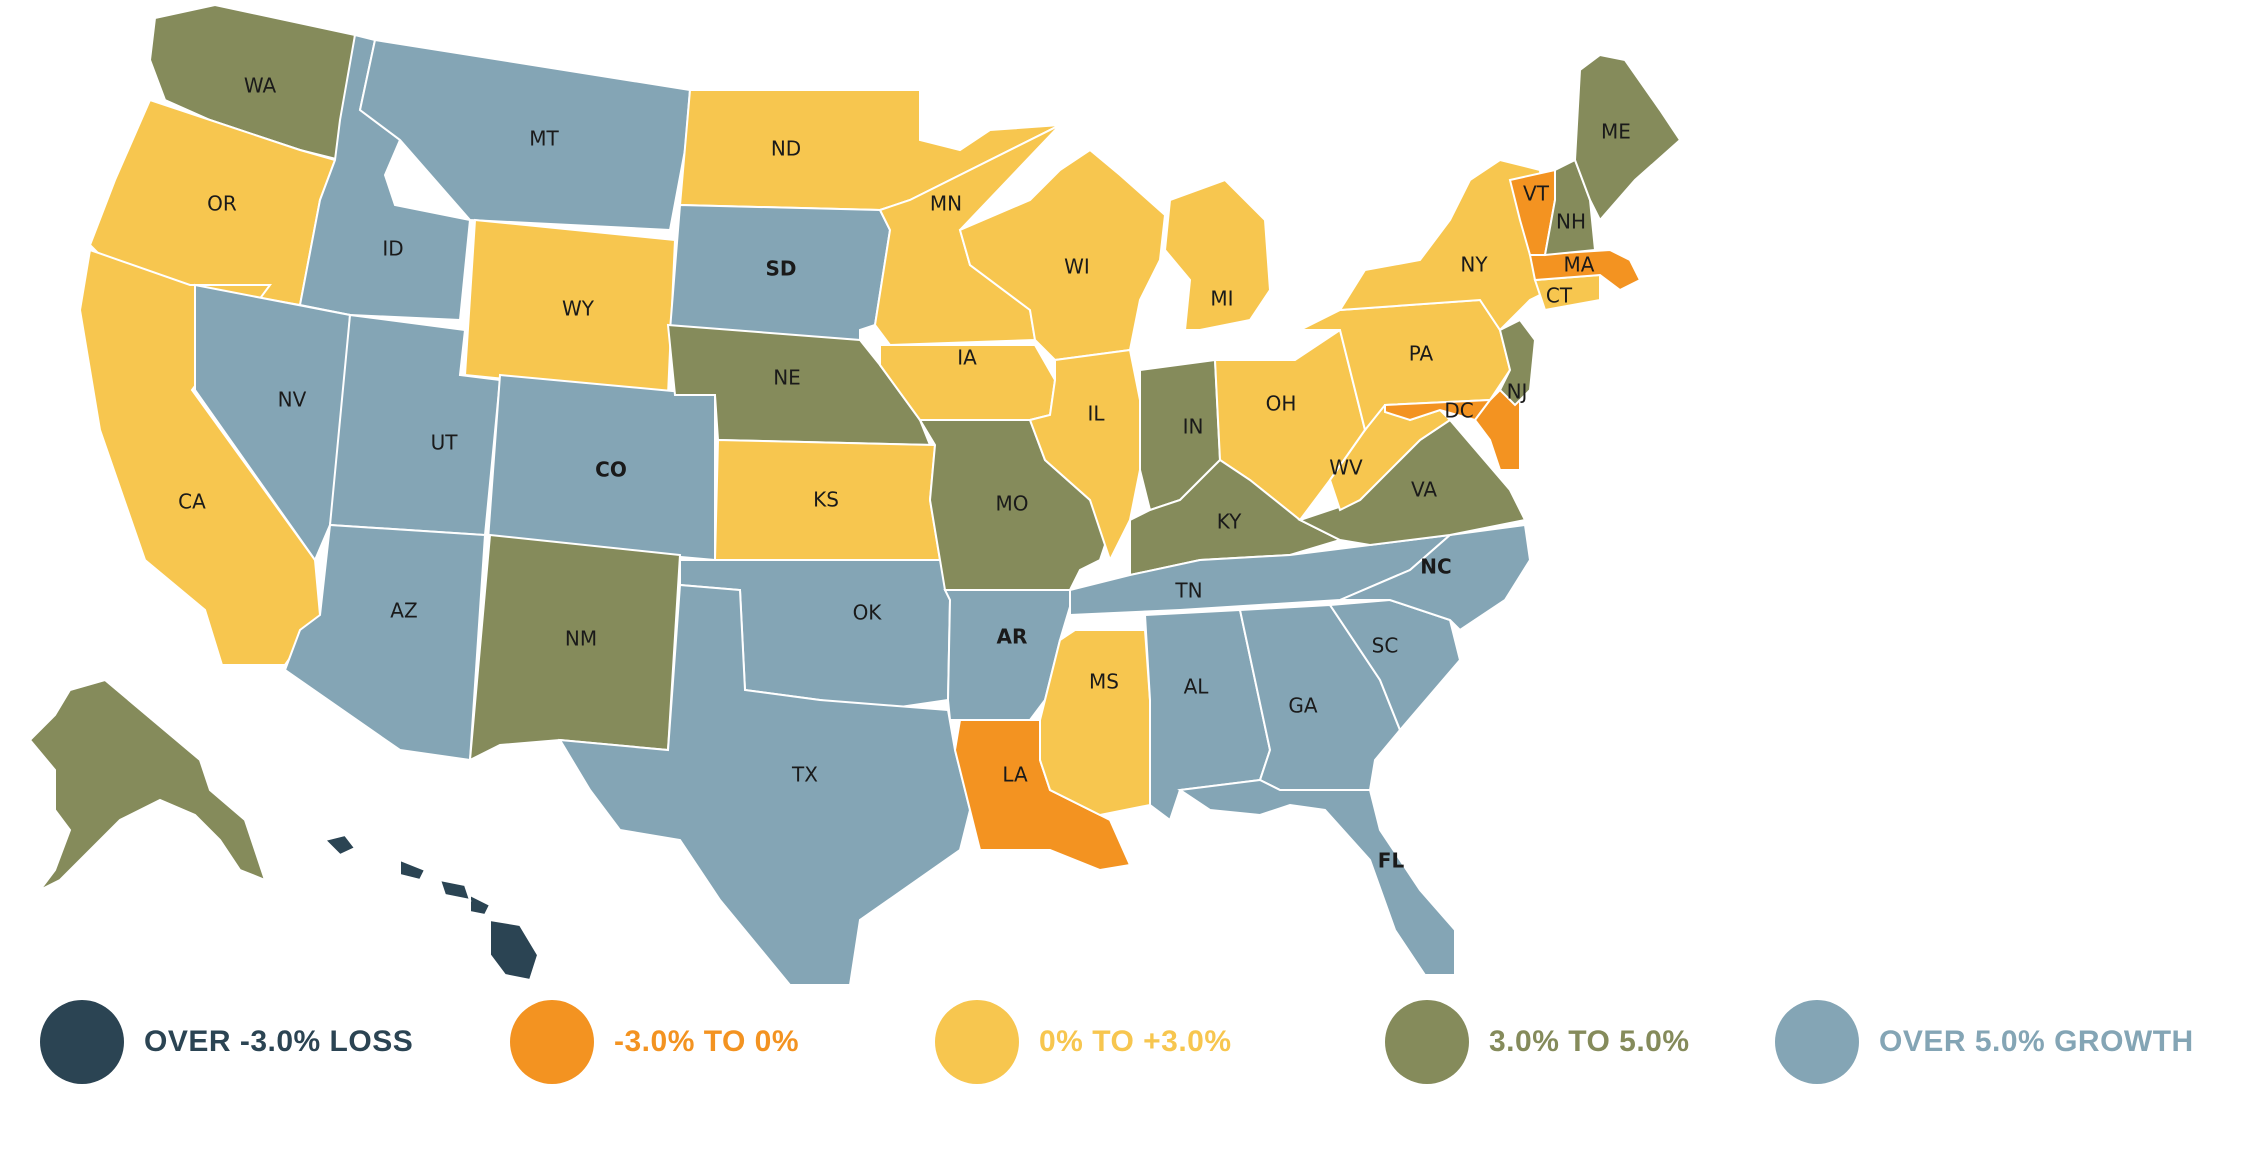 This screenshot has height=1159, width=2266. What do you see at coordinates (1589, 1041) in the screenshot?
I see `legend-label: 3.0% TO 5.0%` at bounding box center [1589, 1041].